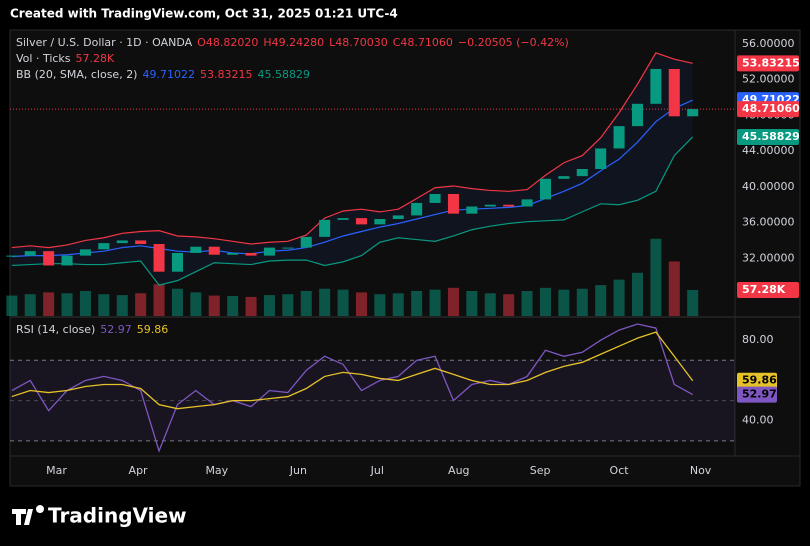 This screenshot has height=546, width=810. I want to click on brand-icon, so click(28, 515).